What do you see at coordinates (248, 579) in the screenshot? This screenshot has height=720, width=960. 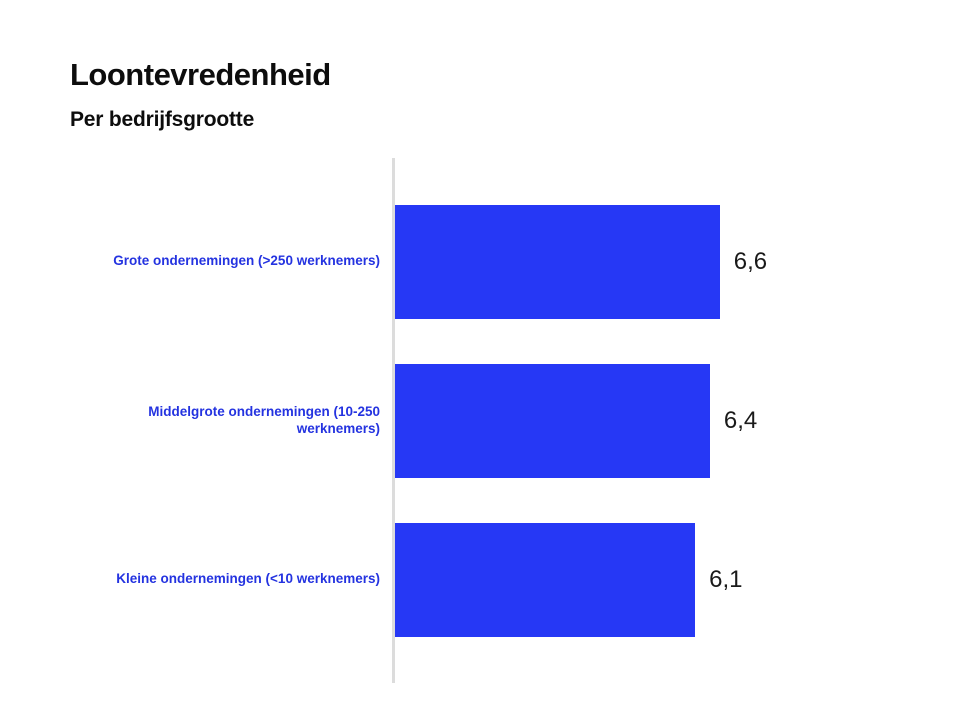 I see `category-label: Kleine ondernemingen (<10 werknemers)` at bounding box center [248, 579].